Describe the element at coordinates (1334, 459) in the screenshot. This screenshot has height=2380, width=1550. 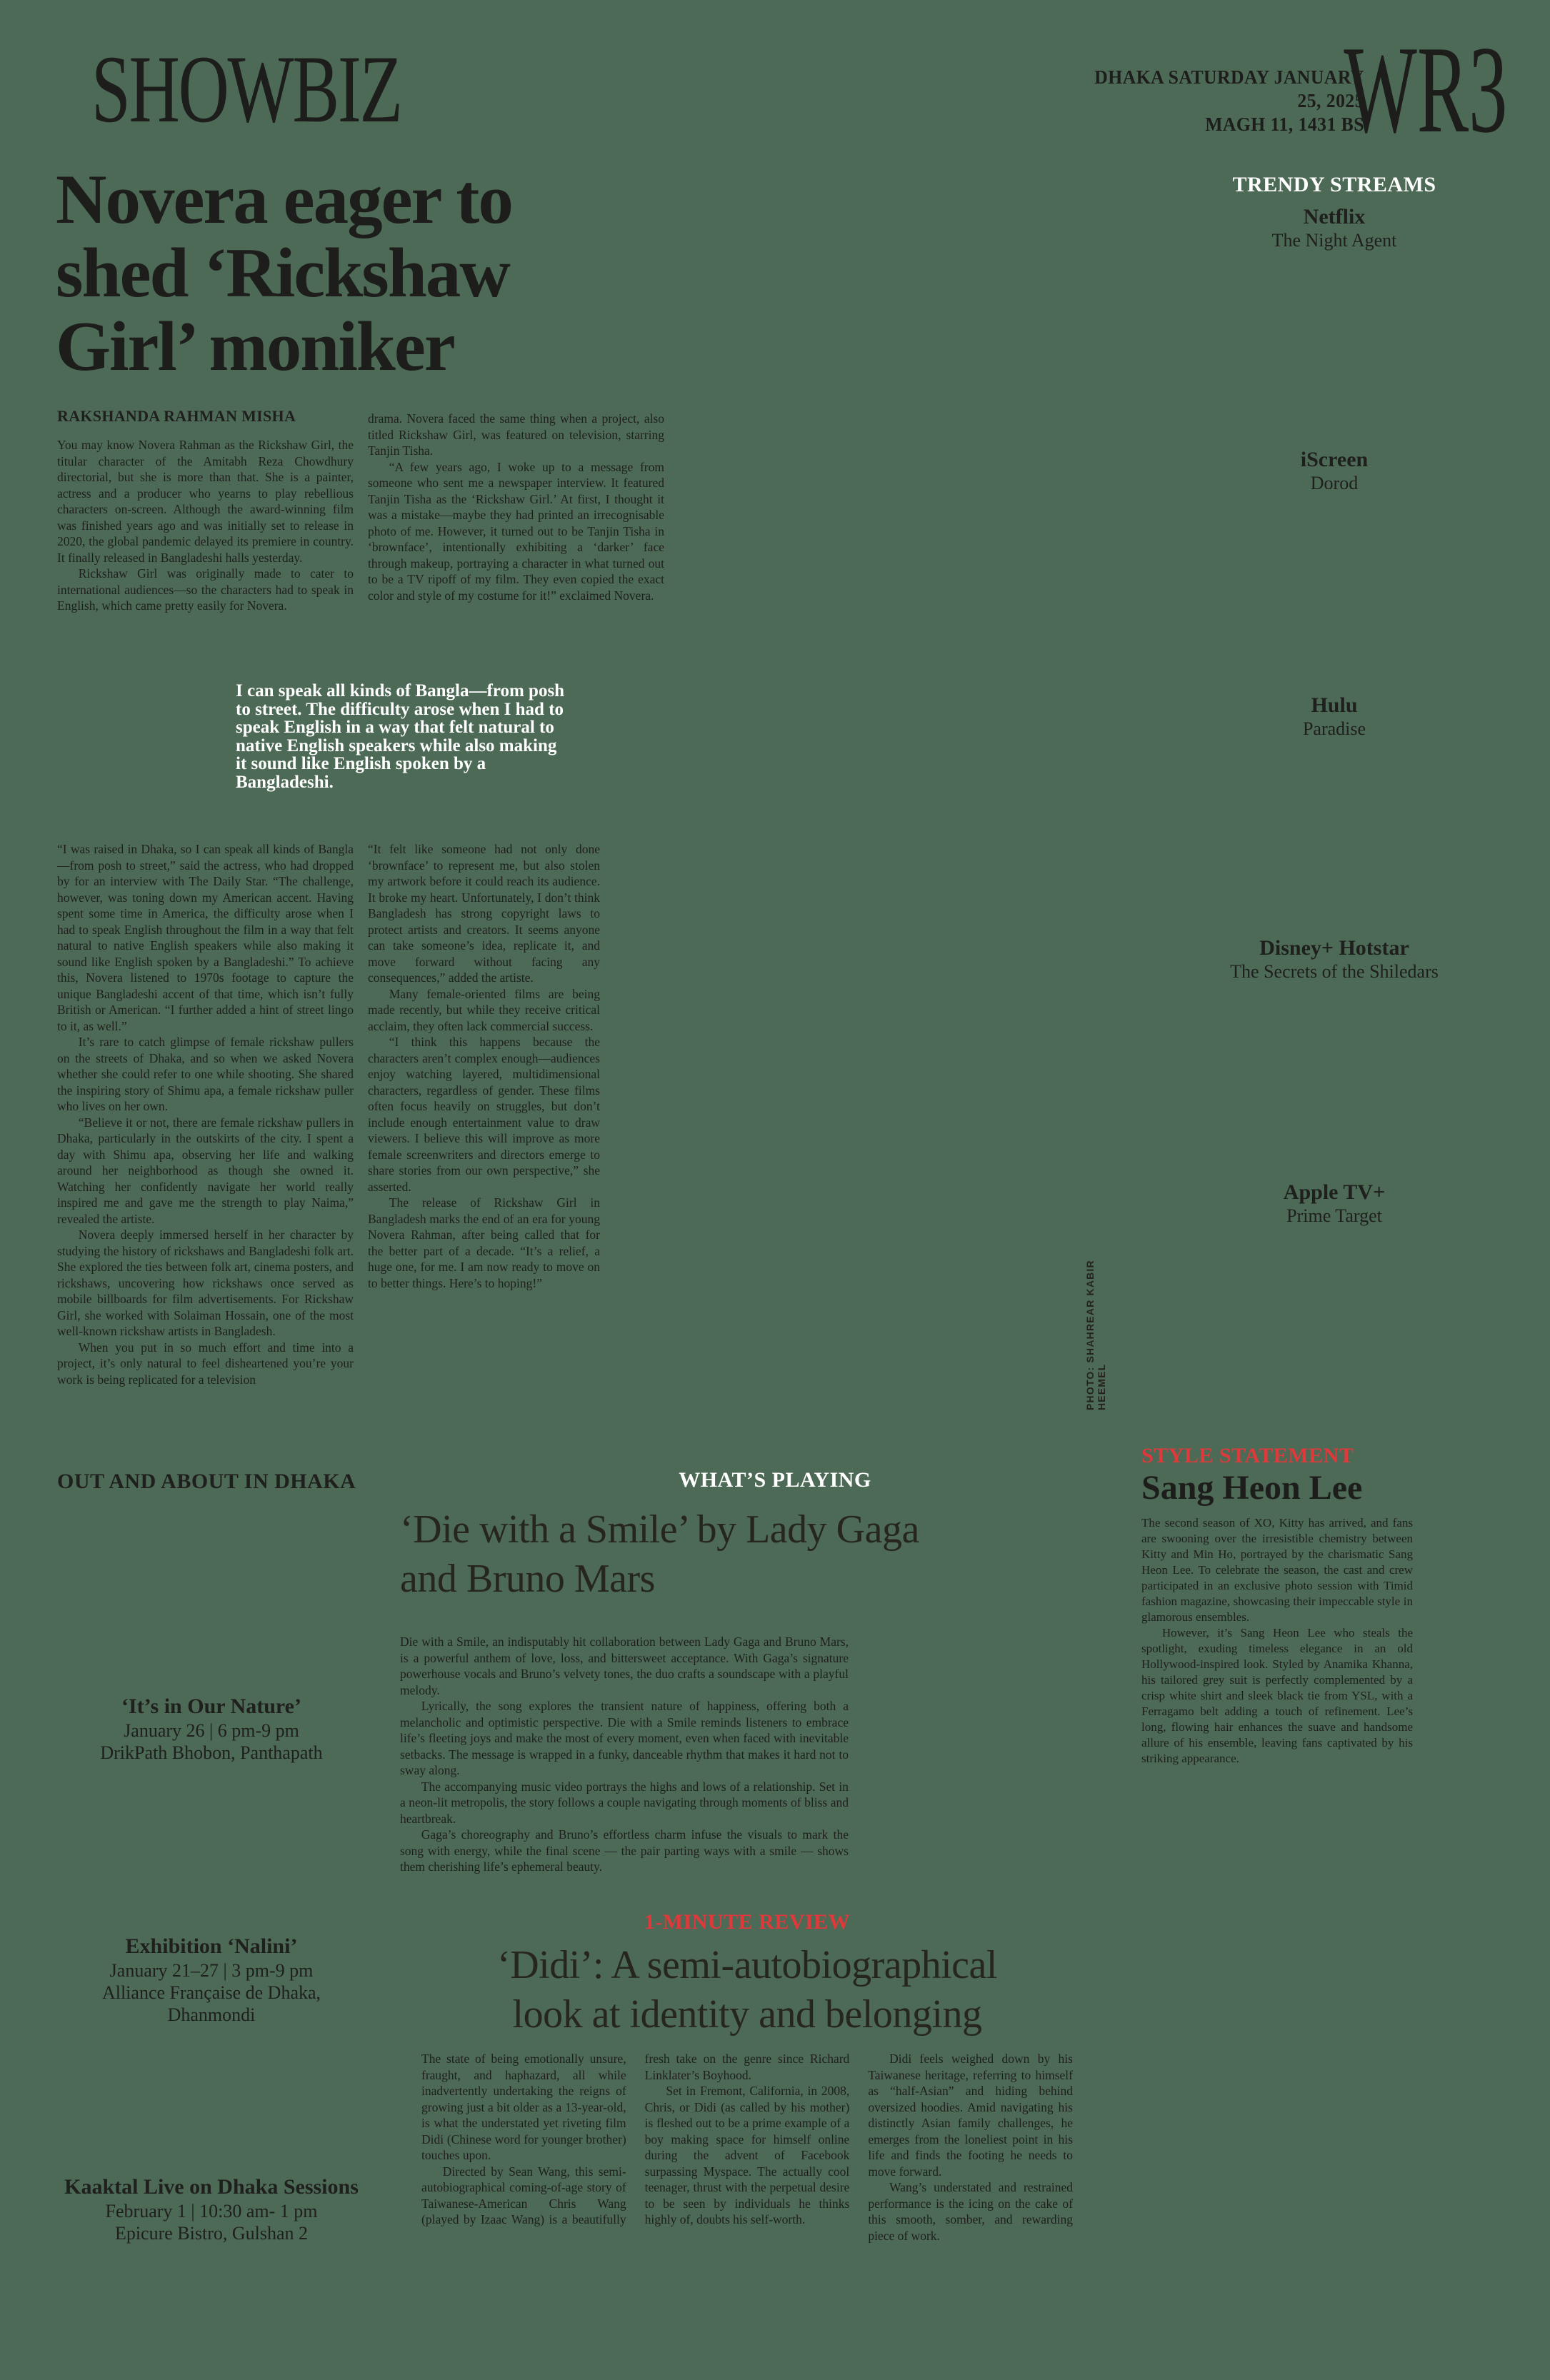
I see `stream-platform: iScreen` at that location.